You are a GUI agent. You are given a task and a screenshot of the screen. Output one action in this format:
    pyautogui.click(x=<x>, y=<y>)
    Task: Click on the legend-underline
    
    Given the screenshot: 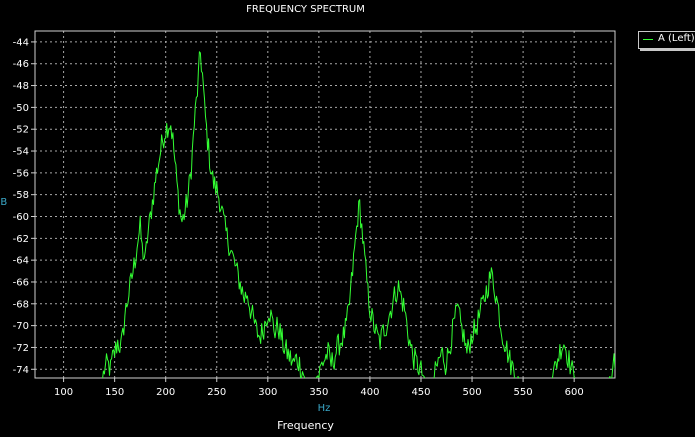 What is the action you would take?
    pyautogui.click(x=667, y=50)
    